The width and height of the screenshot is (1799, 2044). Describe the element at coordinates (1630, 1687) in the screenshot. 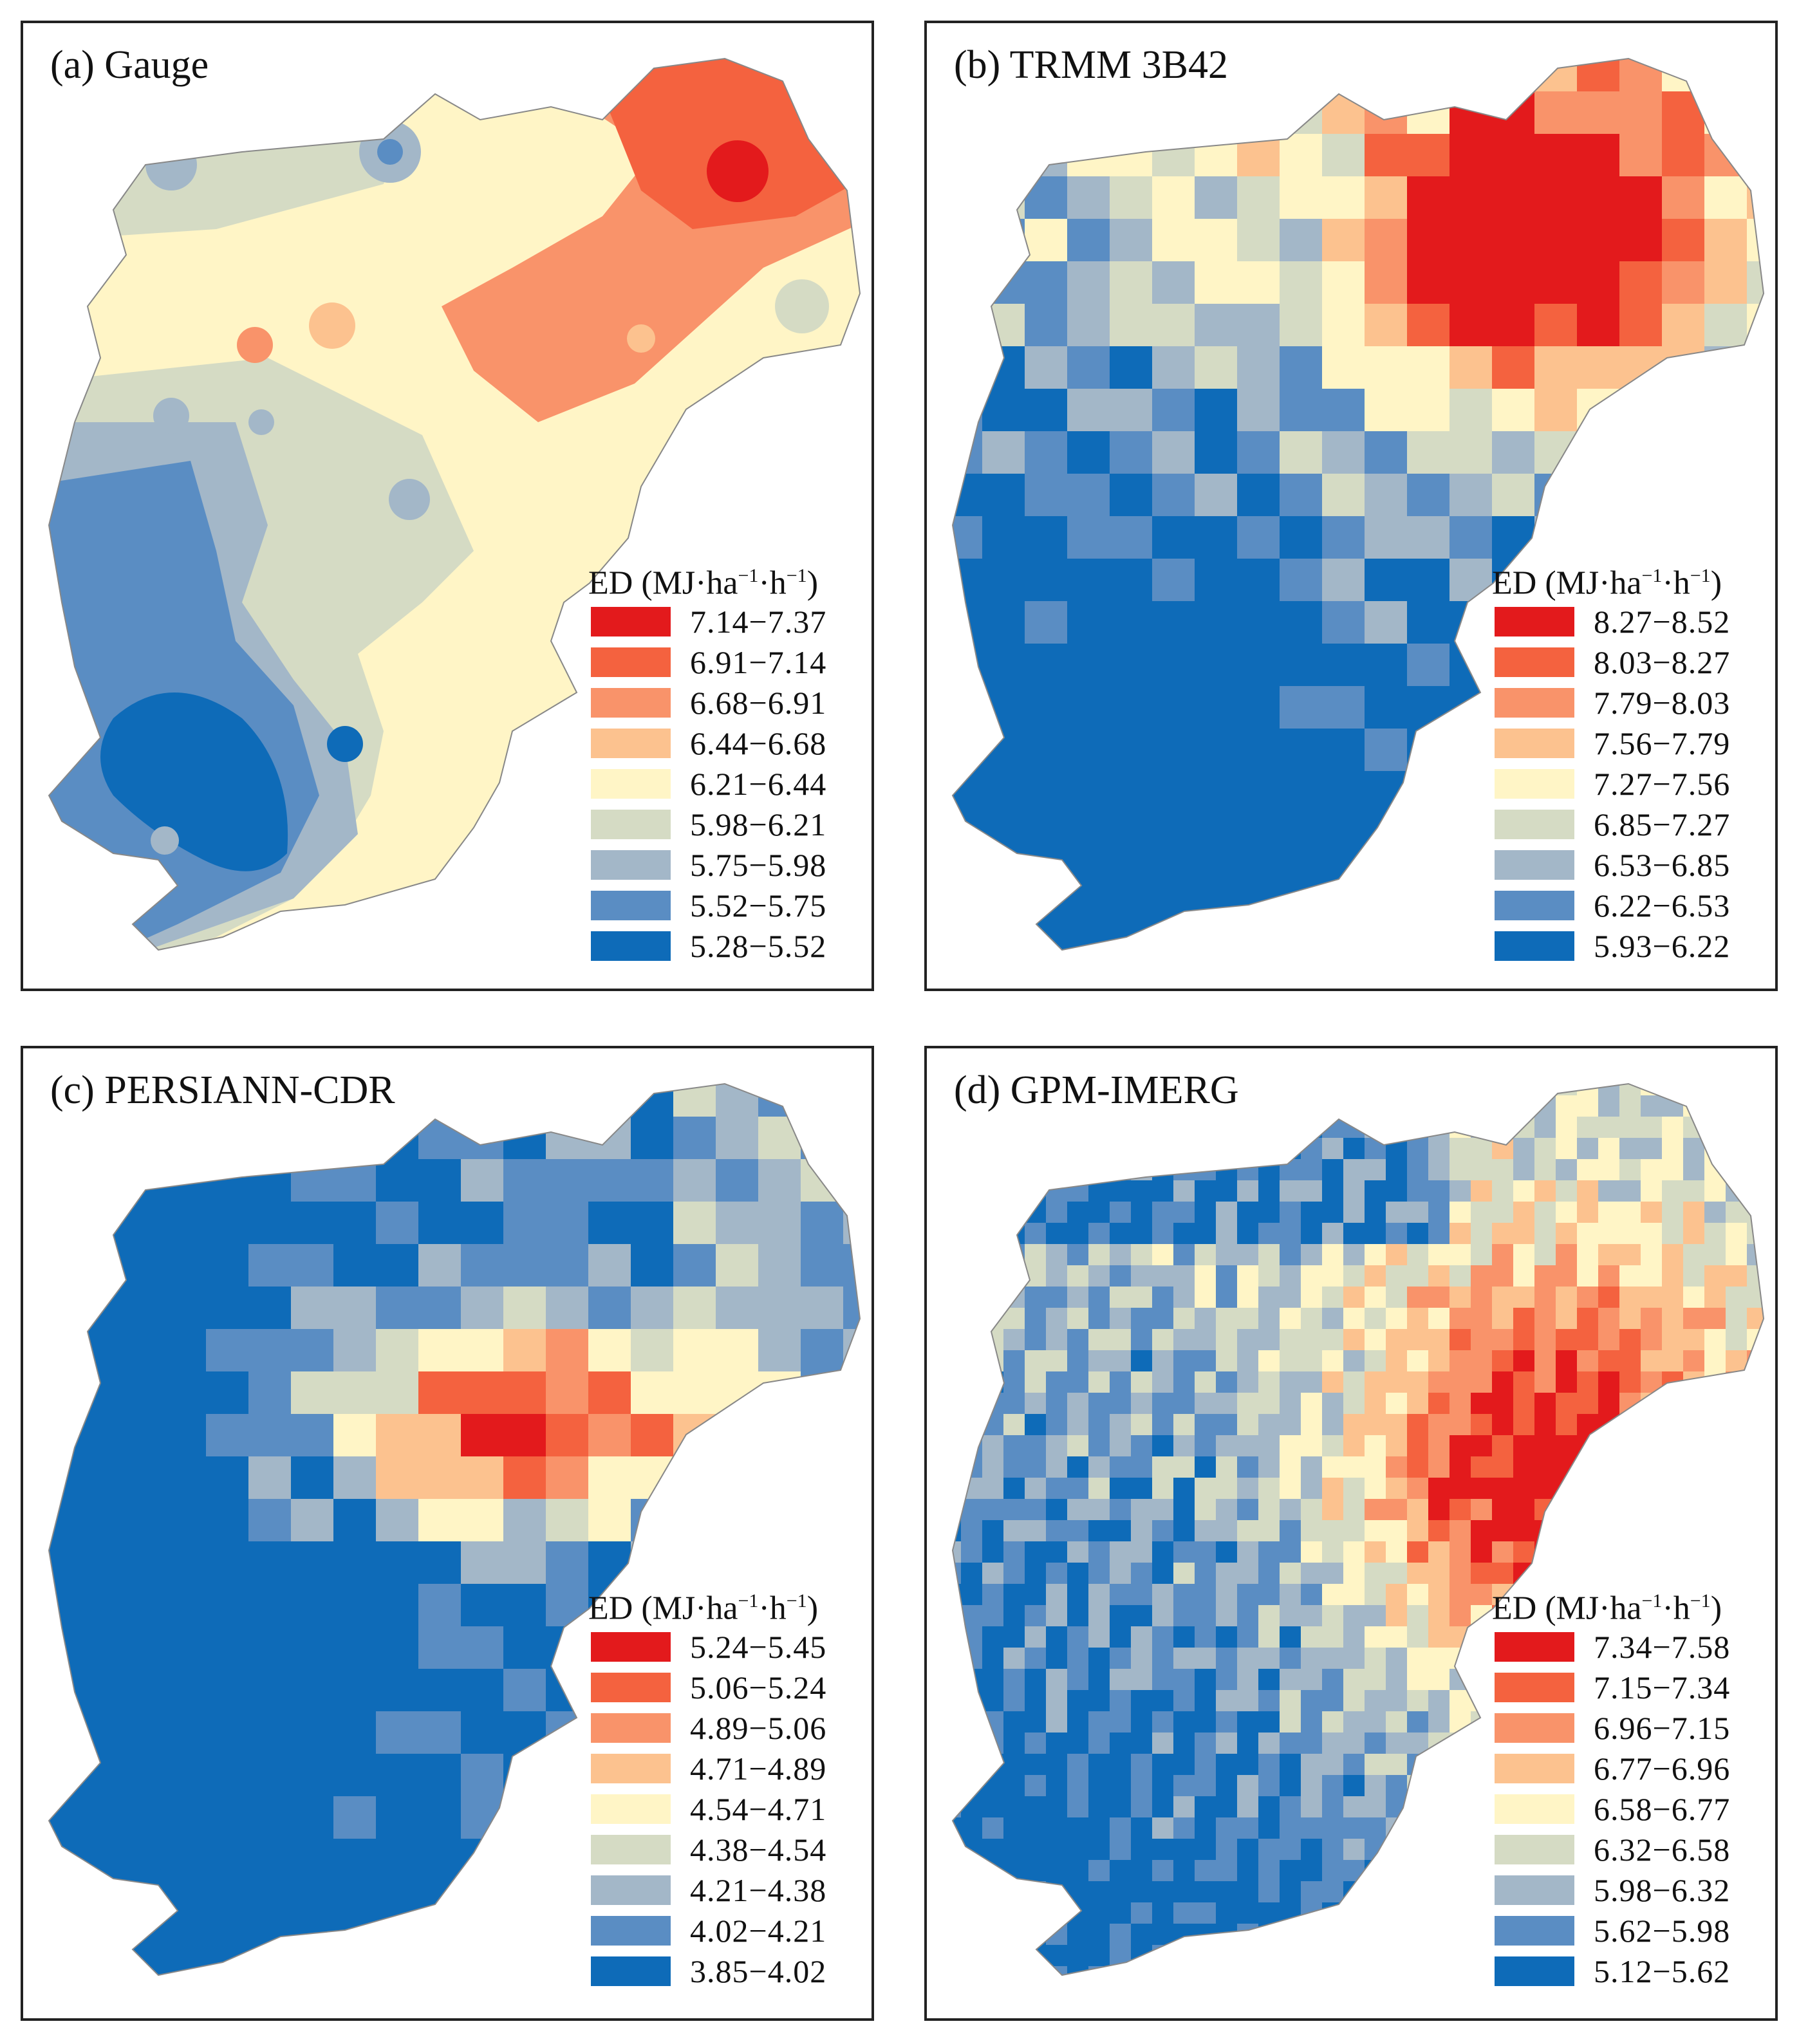

I see `legend-item: 7.15−7.34` at that location.